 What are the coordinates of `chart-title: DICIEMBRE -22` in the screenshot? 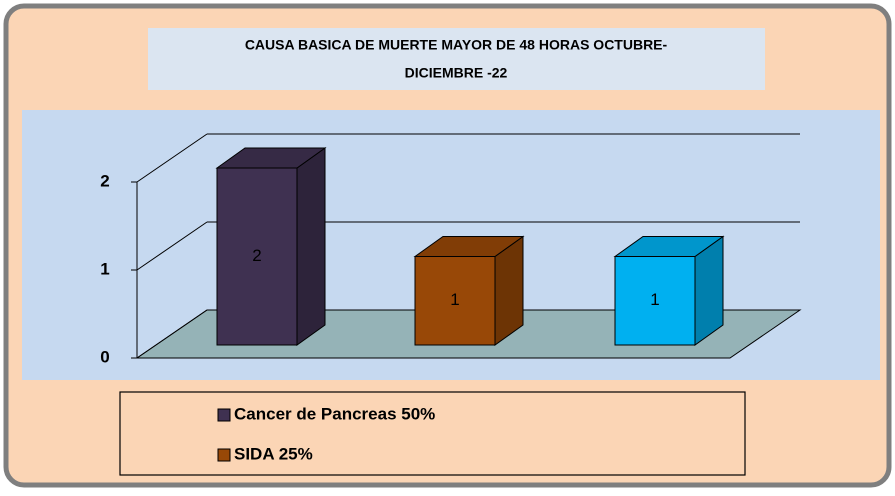 It's located at (456, 73).